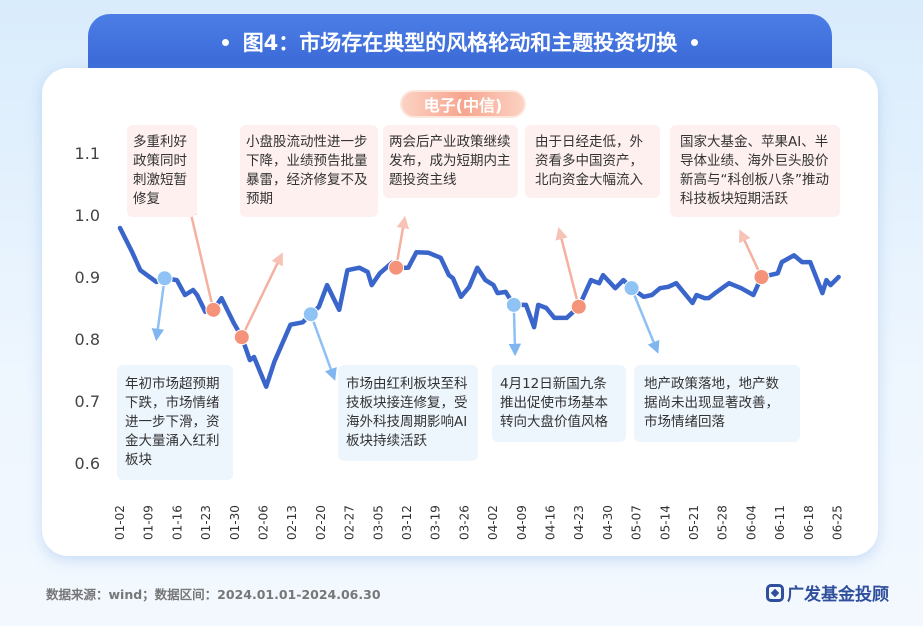 This screenshot has width=923, height=626. I want to click on x-tick-label: 05-21, so click(694, 522).